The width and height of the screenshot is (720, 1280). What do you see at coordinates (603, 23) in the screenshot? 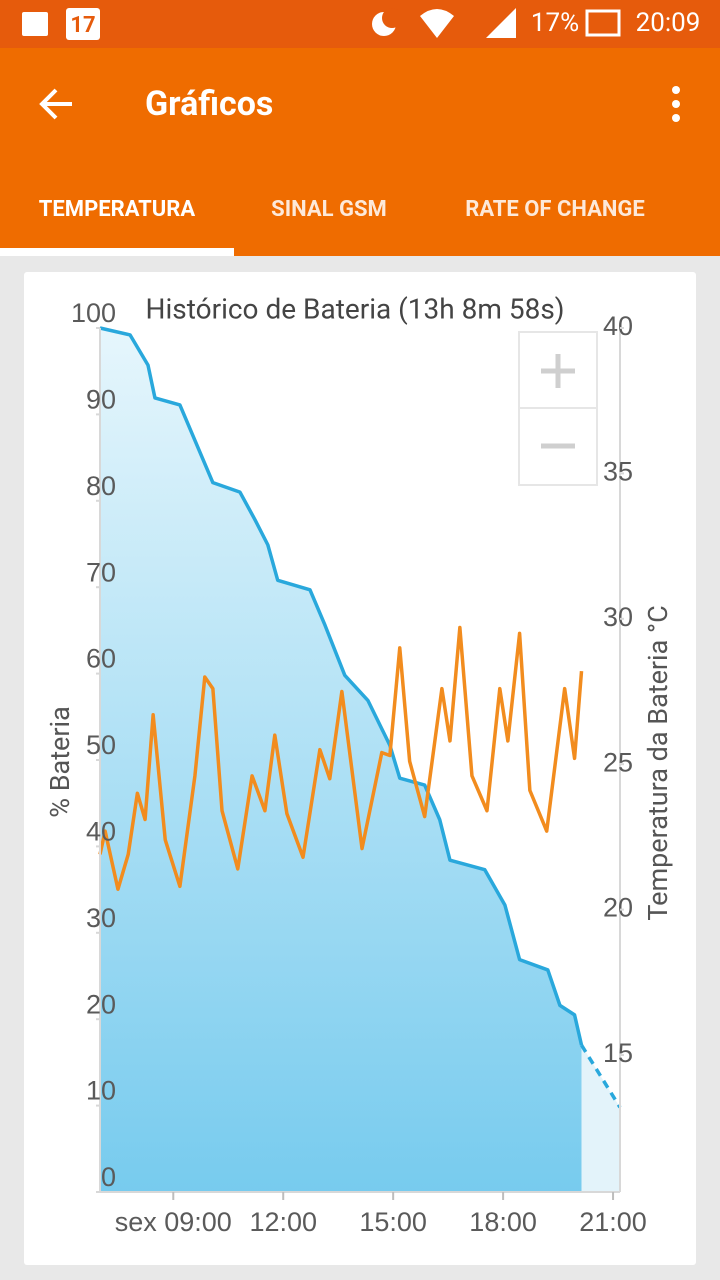
I see `battery-icon` at bounding box center [603, 23].